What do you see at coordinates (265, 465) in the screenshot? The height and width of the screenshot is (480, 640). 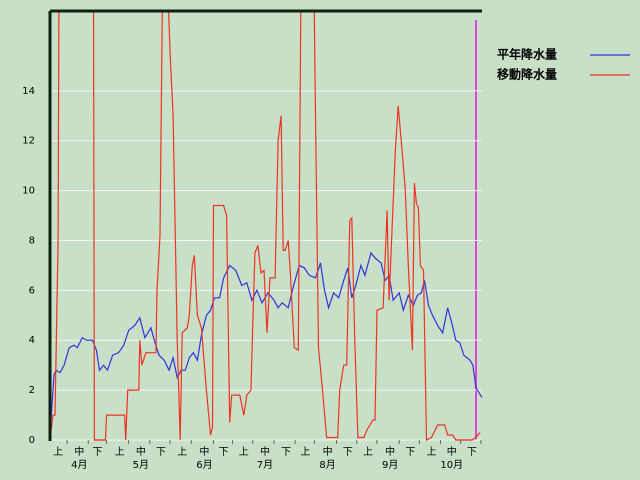 I see `month-label: 7月` at bounding box center [265, 465].